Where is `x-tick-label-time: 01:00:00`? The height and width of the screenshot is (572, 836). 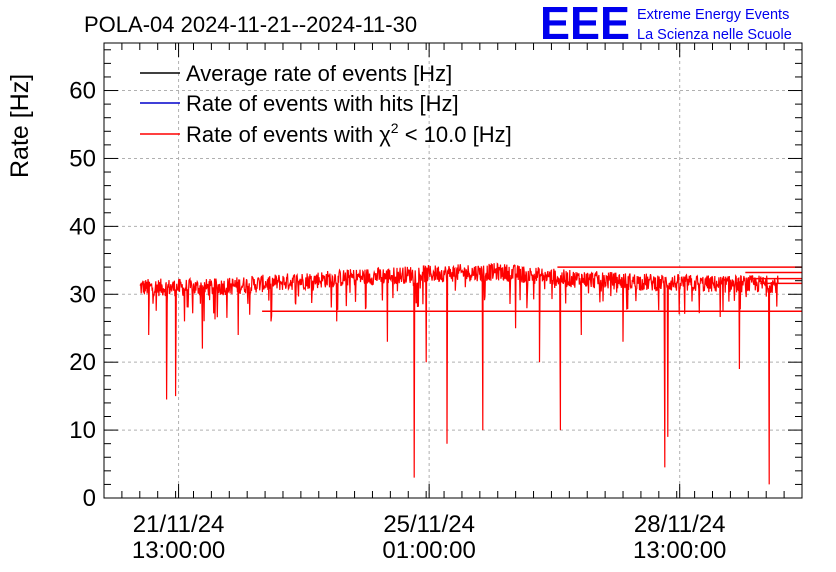 x-tick-label-time: 01:00:00 is located at coordinates (428, 550).